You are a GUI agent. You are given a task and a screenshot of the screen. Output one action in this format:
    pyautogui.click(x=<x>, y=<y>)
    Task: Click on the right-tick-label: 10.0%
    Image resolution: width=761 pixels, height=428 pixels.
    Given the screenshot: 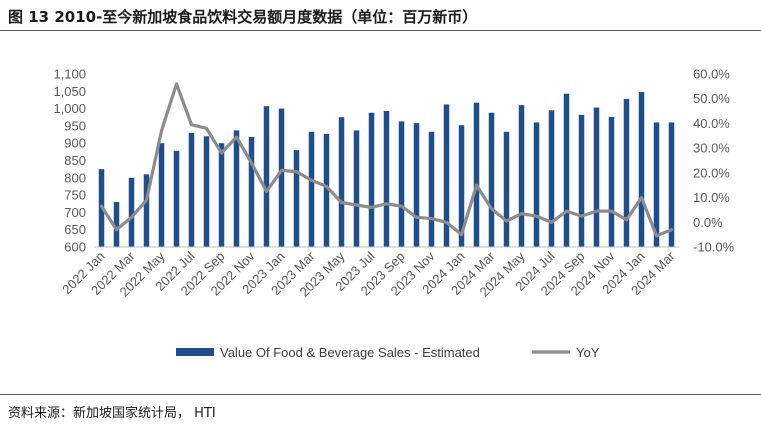 What is the action you would take?
    pyautogui.click(x=711, y=197)
    